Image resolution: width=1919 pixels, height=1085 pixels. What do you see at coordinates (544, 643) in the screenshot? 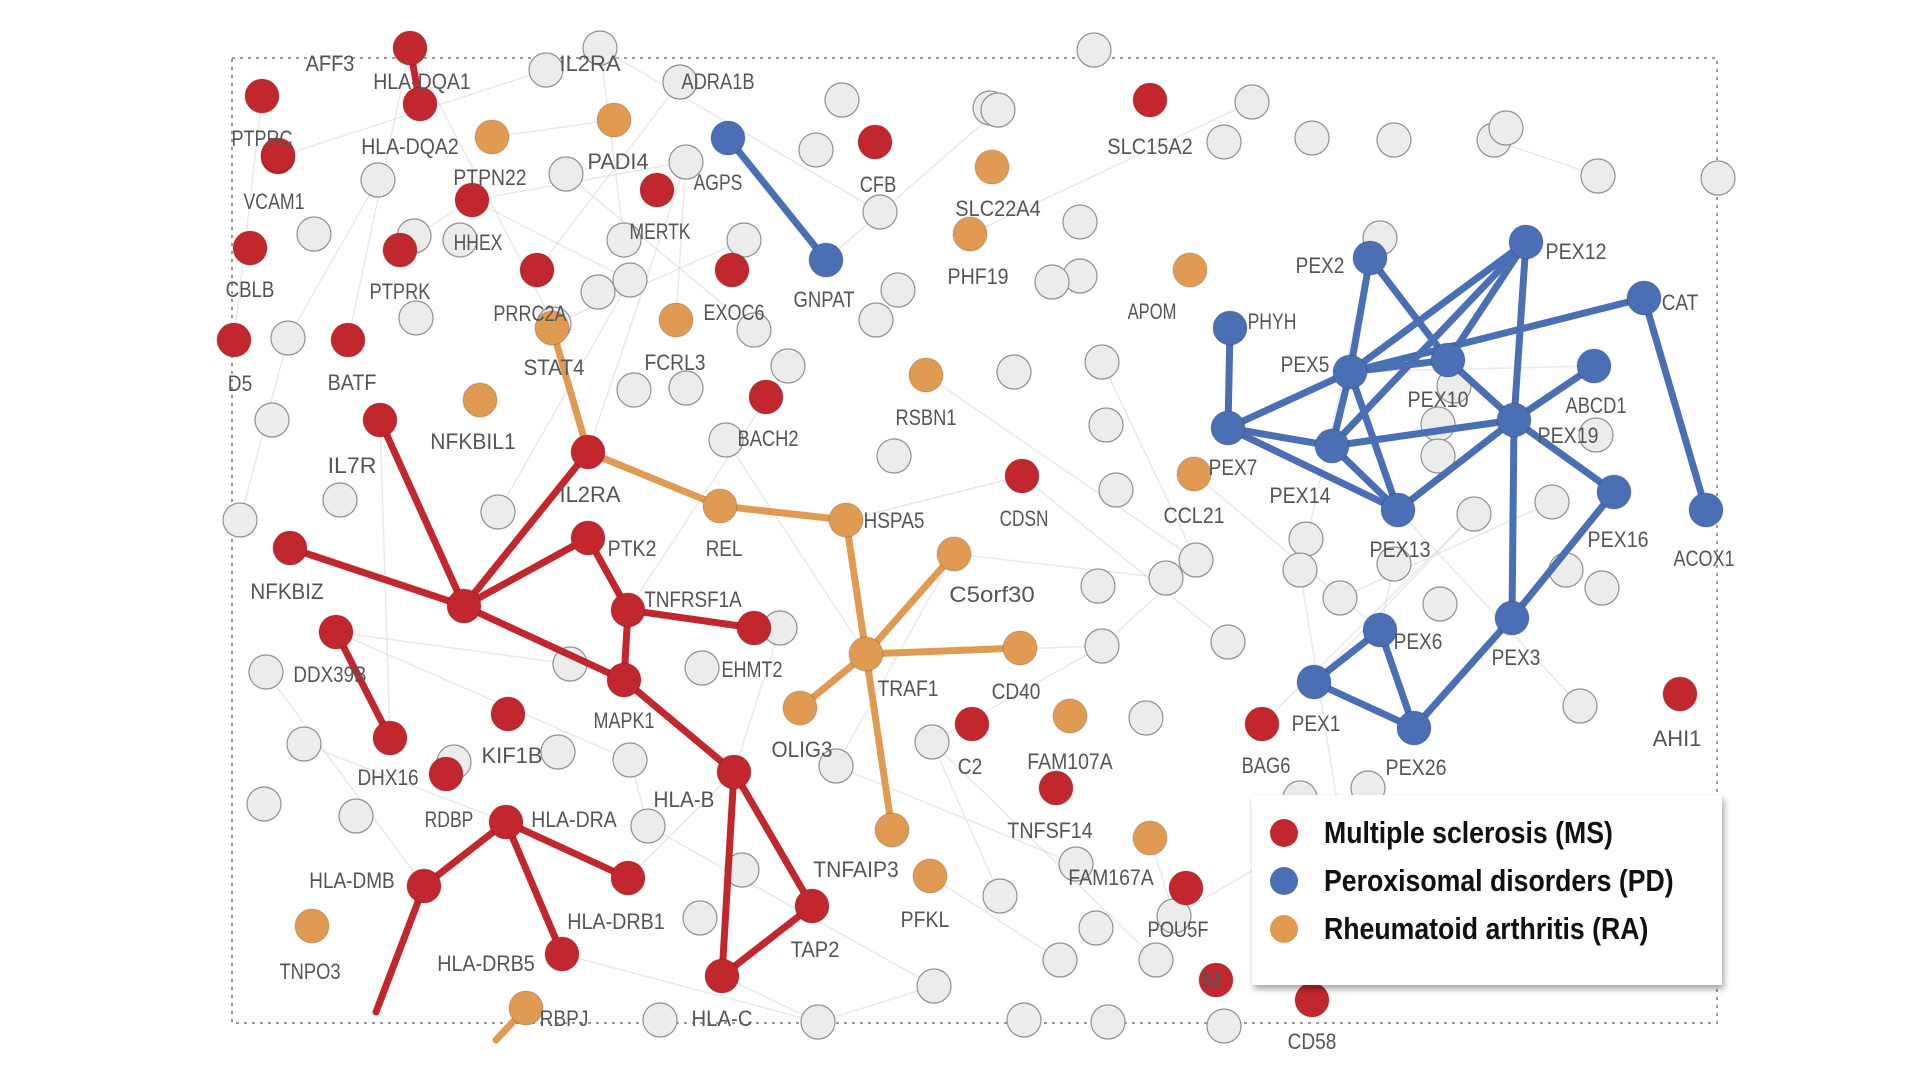
I see `ms-edge-stat3-mapk1` at bounding box center [544, 643].